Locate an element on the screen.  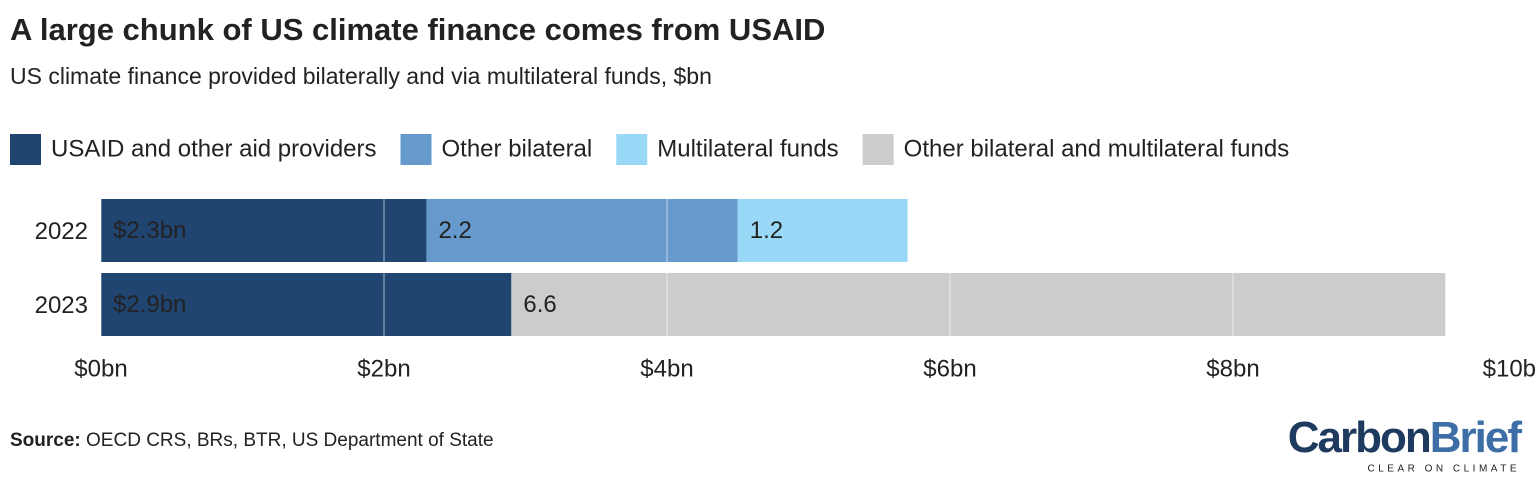
logo-first: Carbon is located at coordinates (1359, 437).